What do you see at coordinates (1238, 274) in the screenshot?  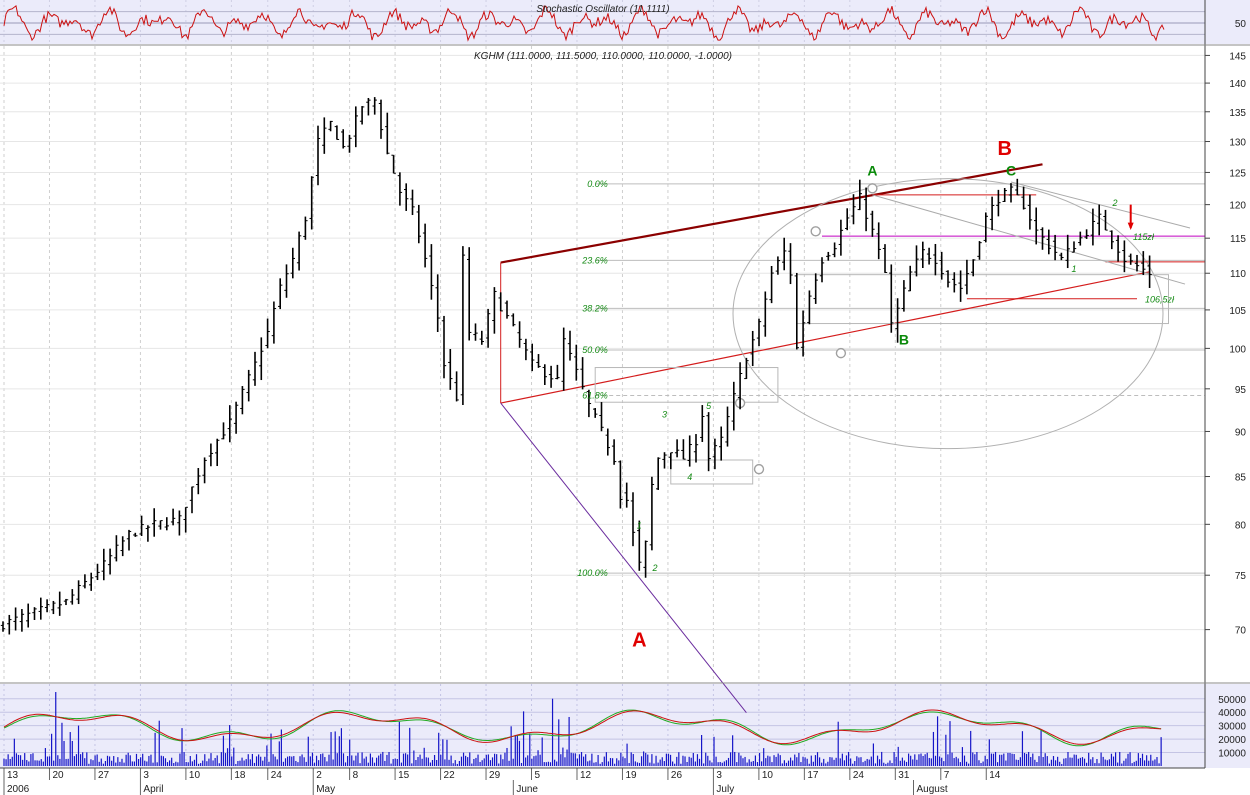 I see `price-tick-label: 110` at bounding box center [1238, 274].